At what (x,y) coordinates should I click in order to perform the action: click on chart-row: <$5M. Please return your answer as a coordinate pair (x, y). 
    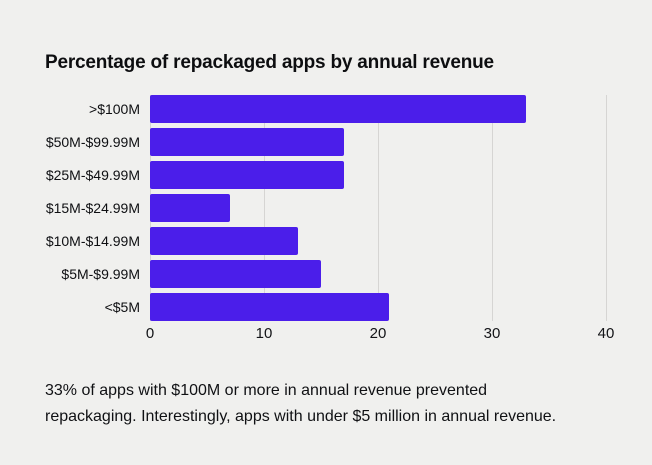
    Looking at the image, I should click on (326, 307).